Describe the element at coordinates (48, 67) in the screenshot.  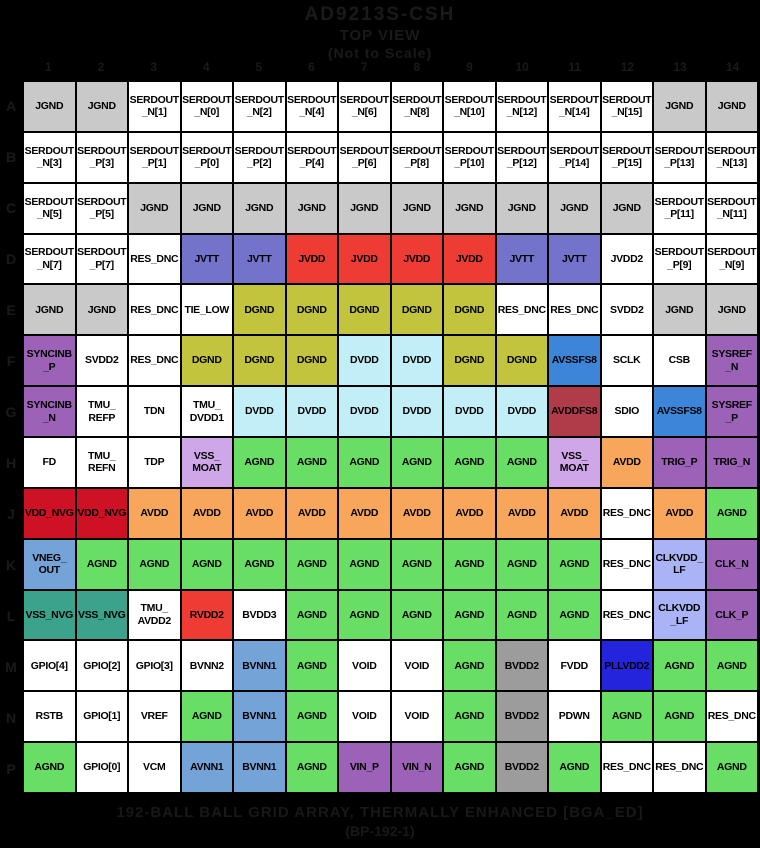
I see `column-header-1: 1` at that location.